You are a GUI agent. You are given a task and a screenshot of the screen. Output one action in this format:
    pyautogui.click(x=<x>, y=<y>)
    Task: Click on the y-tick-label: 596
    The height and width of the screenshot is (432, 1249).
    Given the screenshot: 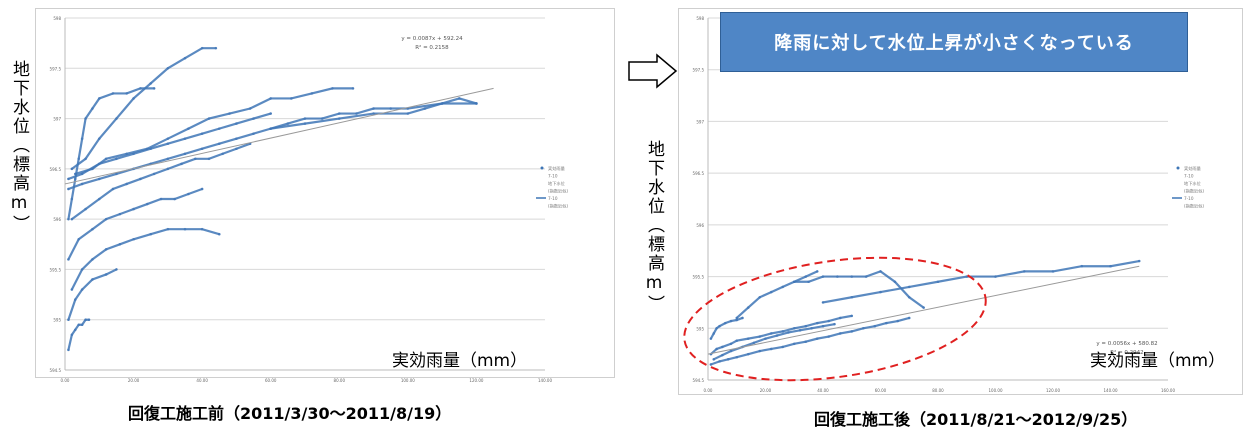 What is the action you would take?
    pyautogui.click(x=700, y=225)
    